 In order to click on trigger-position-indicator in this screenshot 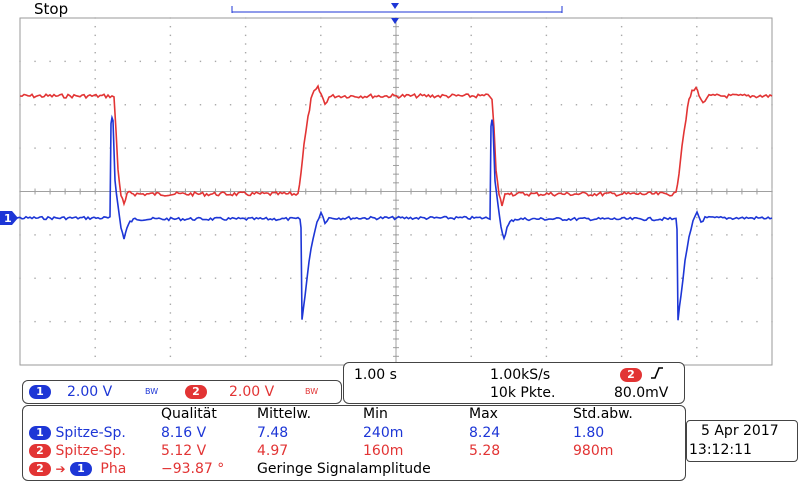, I will do `click(397, 13)`.